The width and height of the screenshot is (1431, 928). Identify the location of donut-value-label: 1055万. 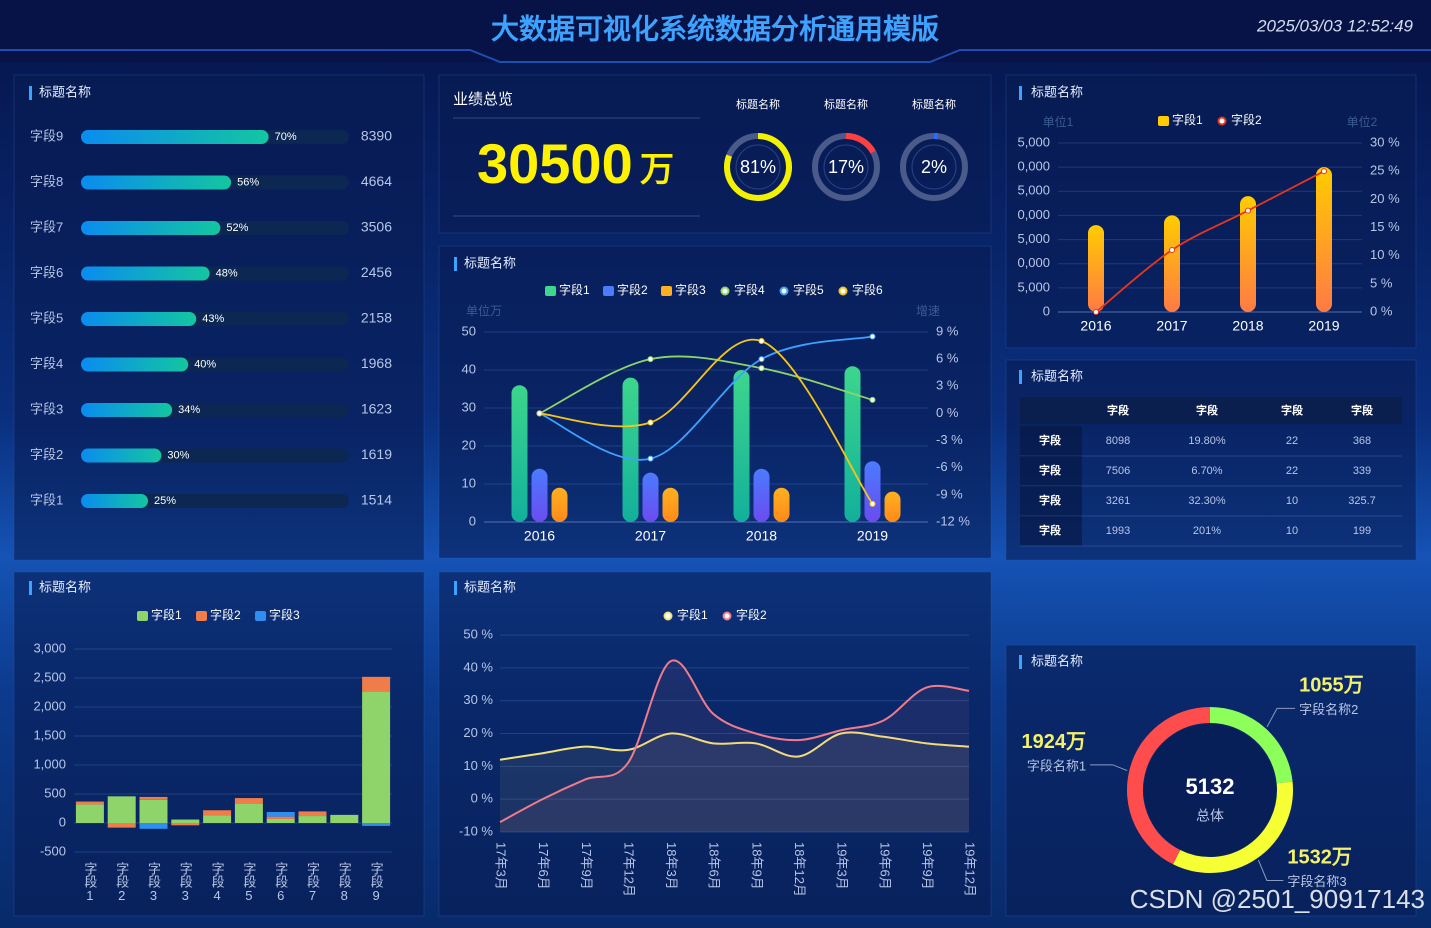
(1331, 686).